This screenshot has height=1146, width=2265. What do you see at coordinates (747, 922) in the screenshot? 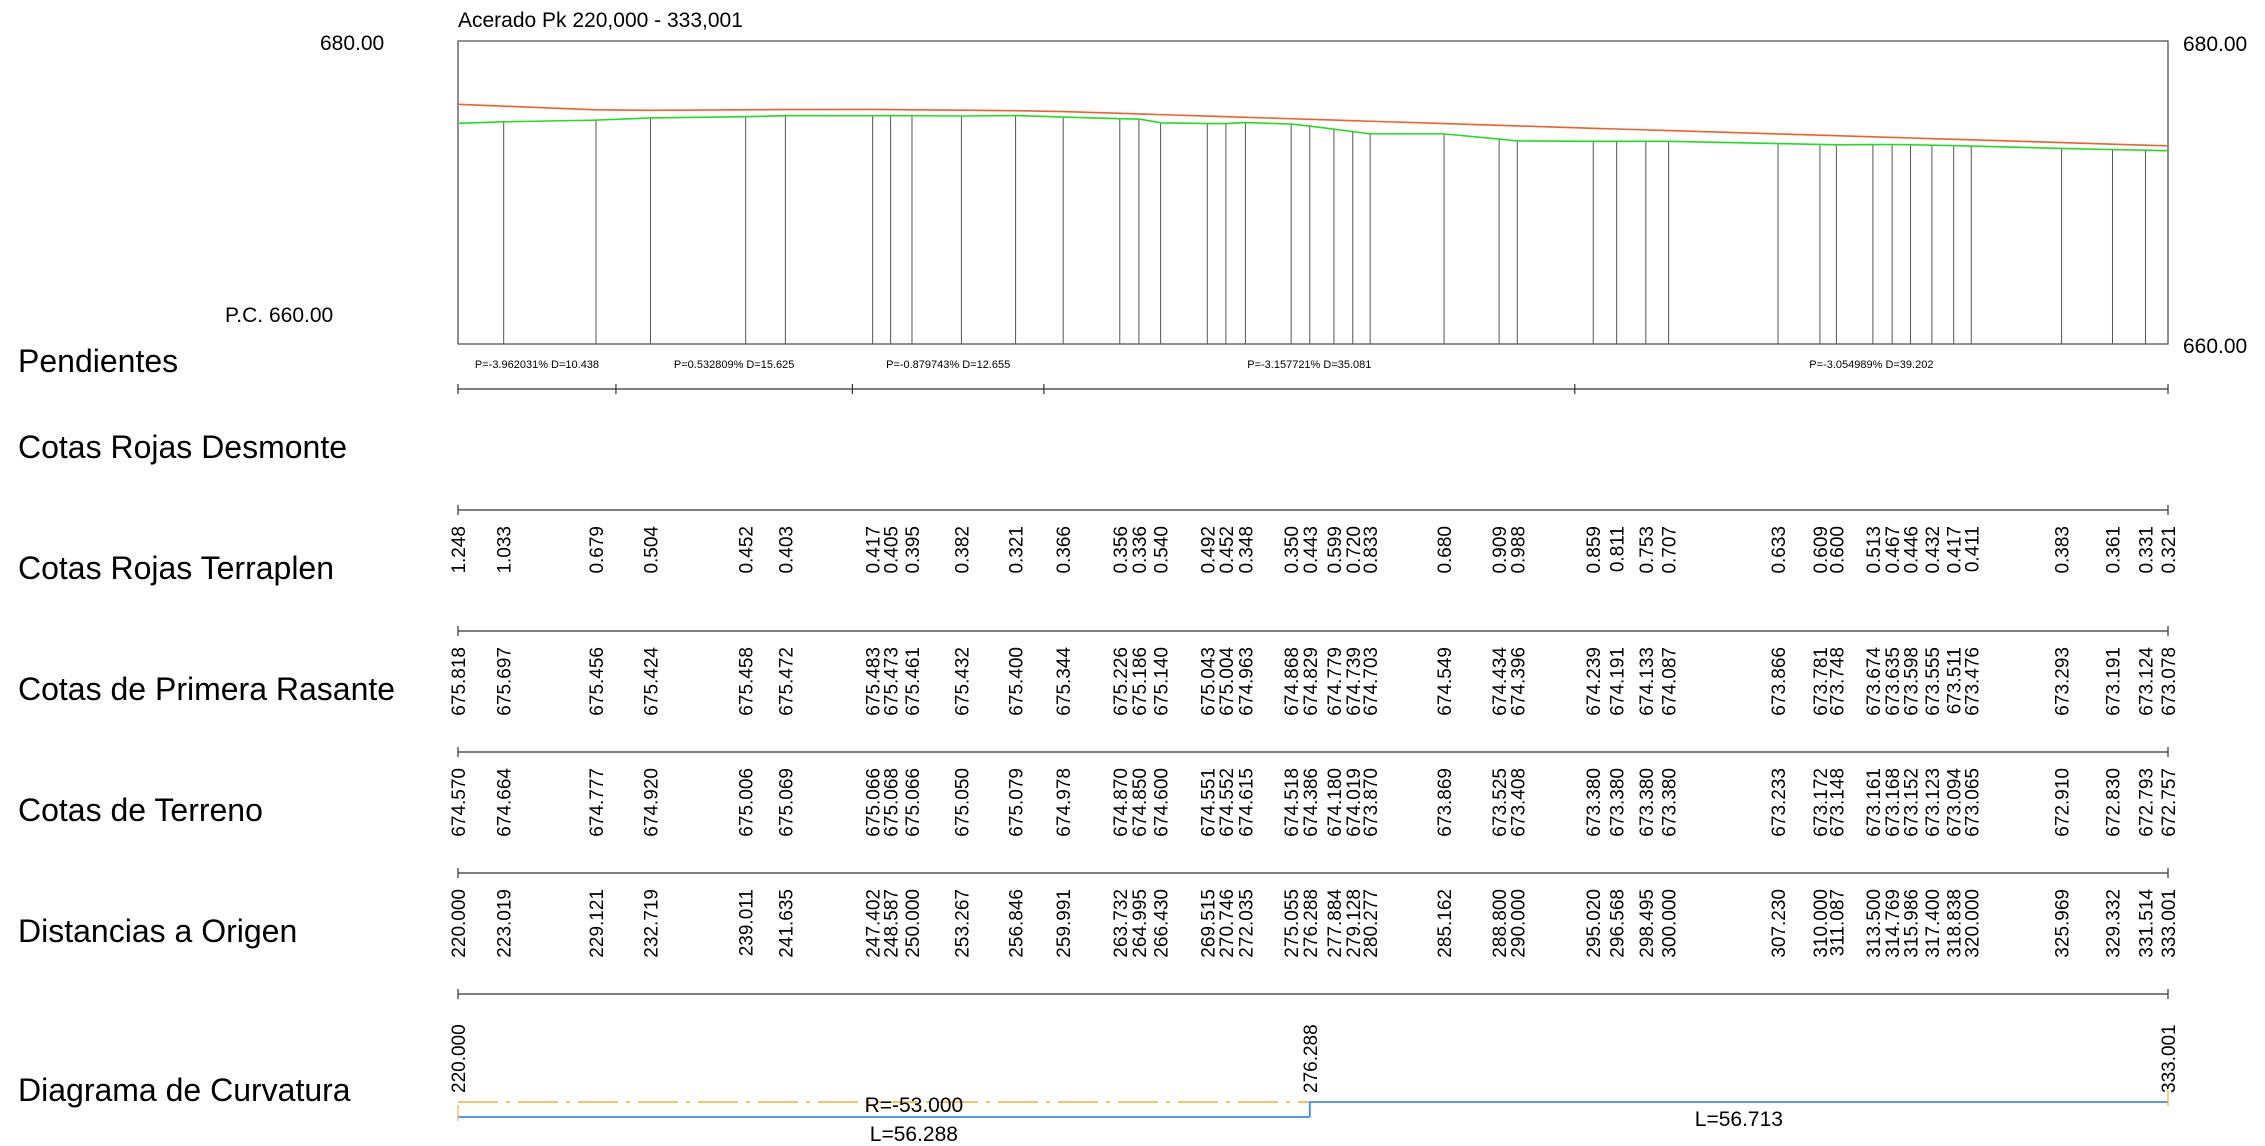
I see `band-value-distancias: 239.011` at bounding box center [747, 922].